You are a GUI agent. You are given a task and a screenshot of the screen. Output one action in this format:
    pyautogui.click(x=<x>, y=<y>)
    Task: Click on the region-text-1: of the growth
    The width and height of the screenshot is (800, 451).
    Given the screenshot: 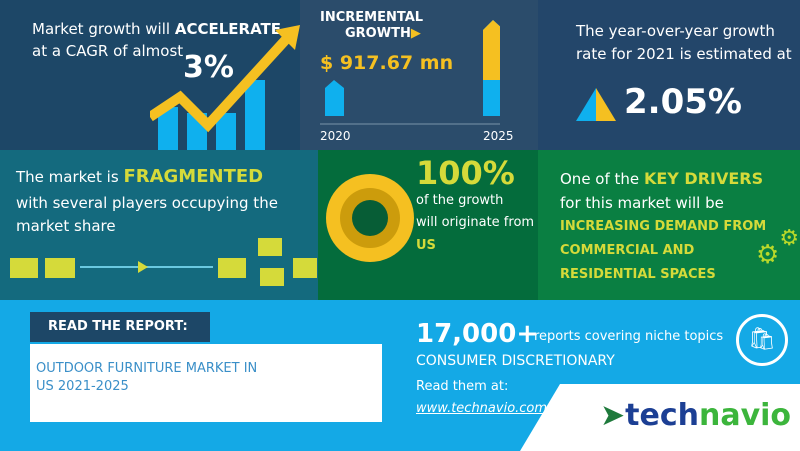 What is the action you would take?
    pyautogui.click(x=460, y=200)
    